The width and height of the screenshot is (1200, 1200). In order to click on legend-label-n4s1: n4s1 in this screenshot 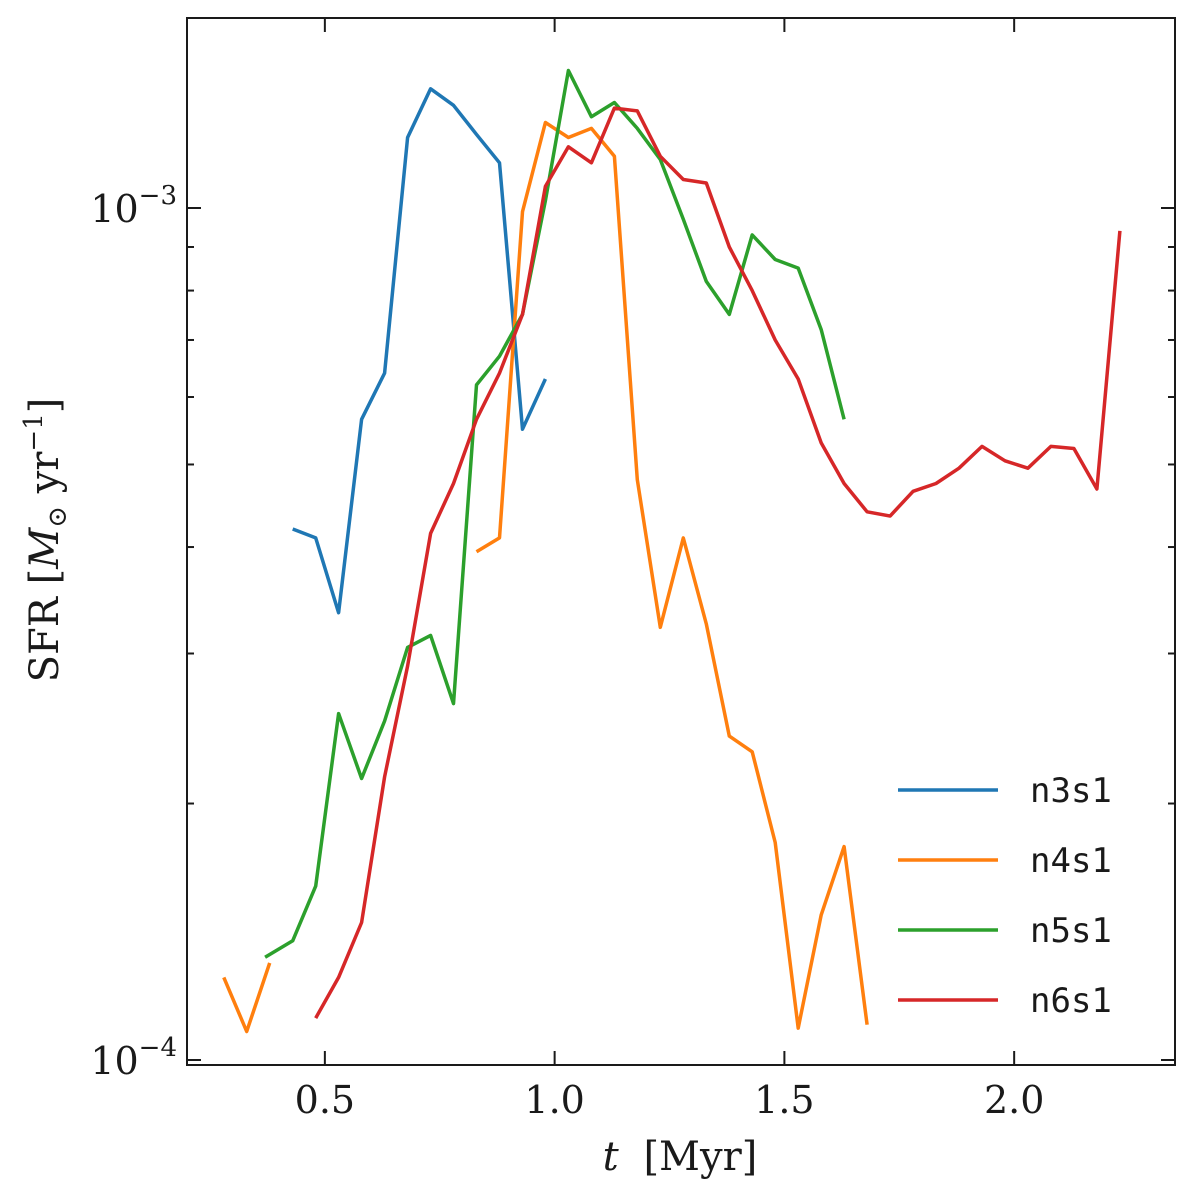, I will do `click(1071, 861)`.